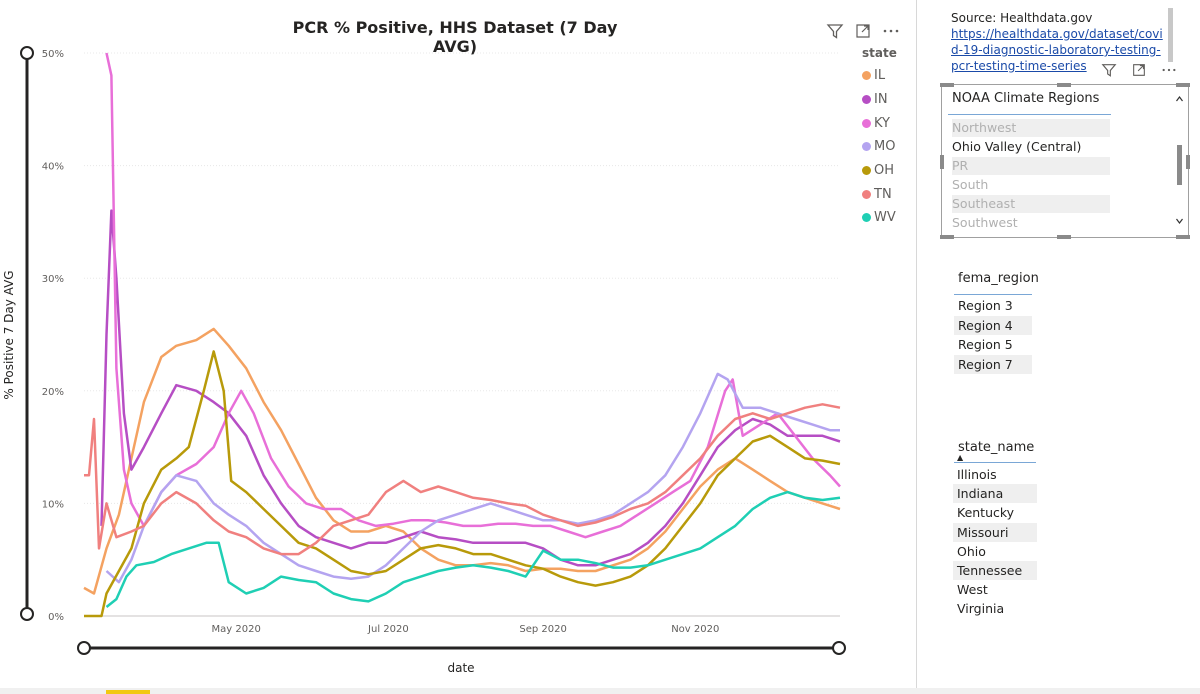 Image resolution: width=1200 pixels, height=694 pixels. Describe the element at coordinates (1031, 223) in the screenshot. I see `climate-region-option: Southwest` at that location.